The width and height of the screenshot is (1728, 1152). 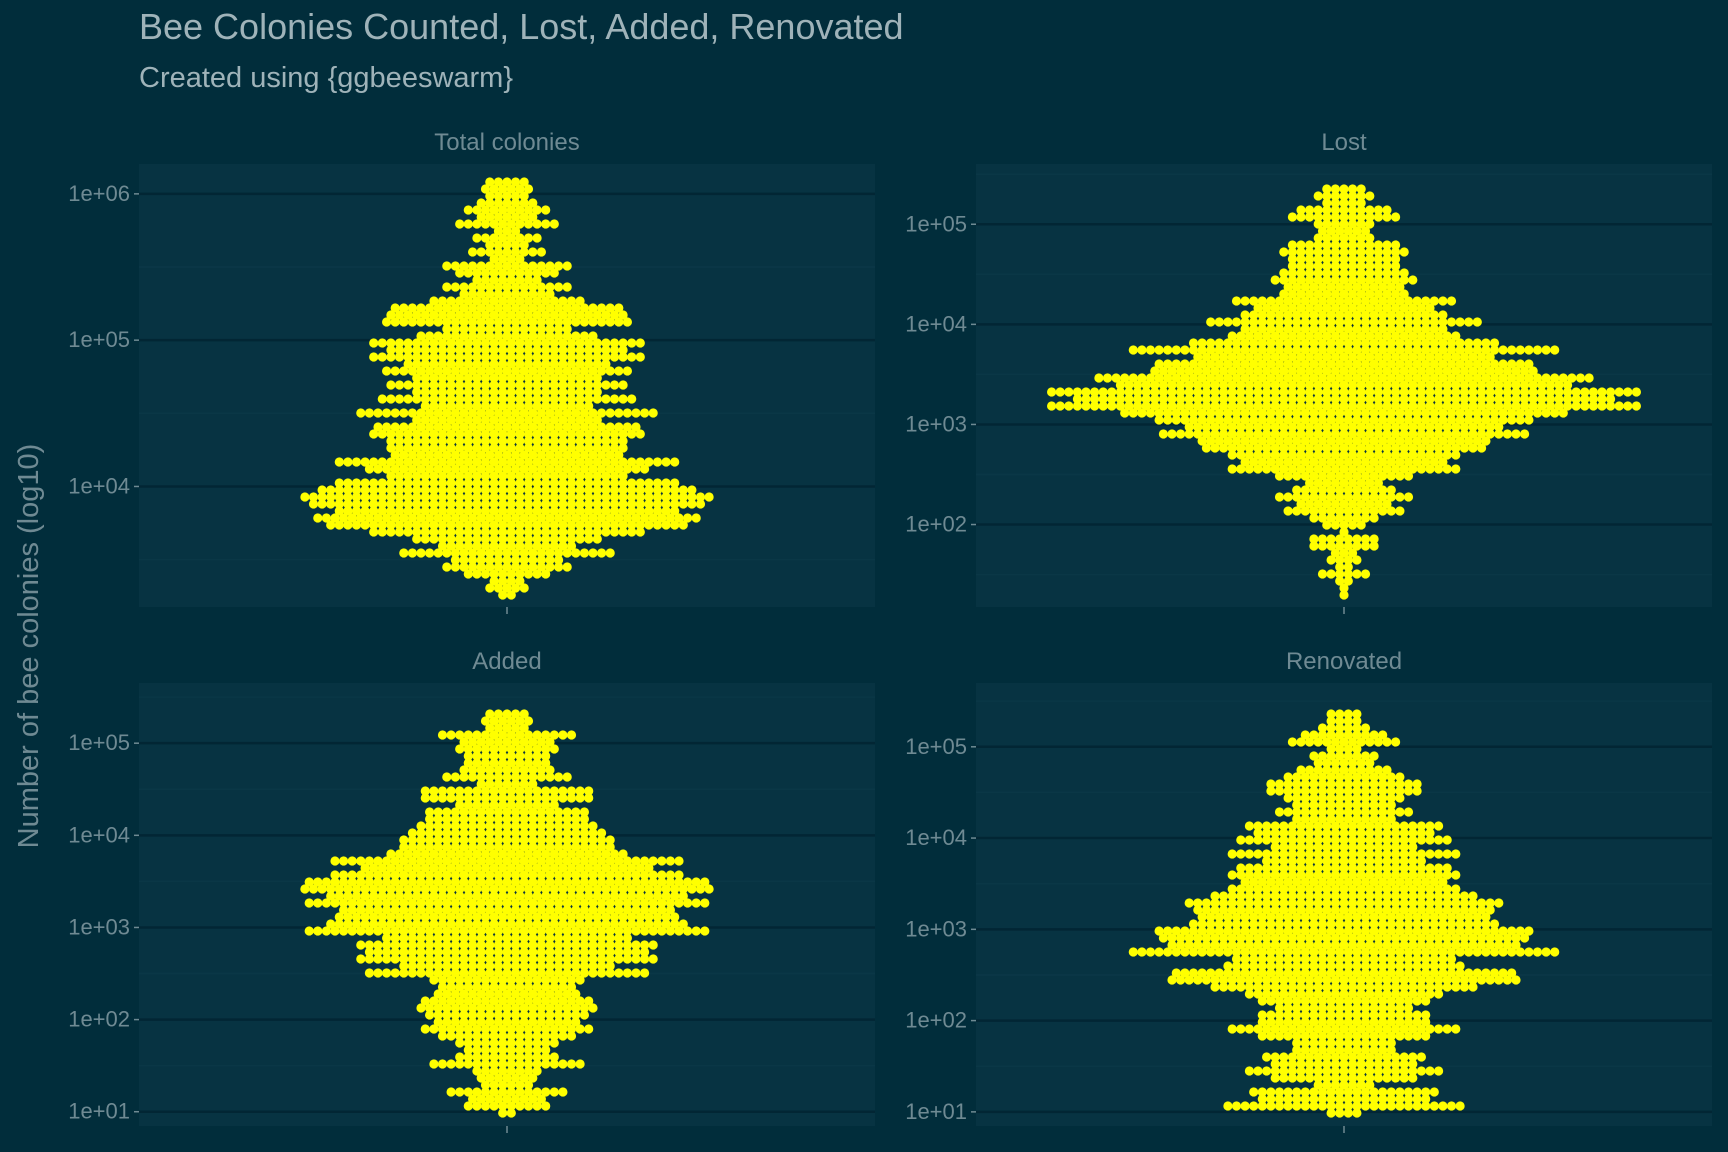 I want to click on y-tick-label: 1e+04, so click(x=99, y=834).